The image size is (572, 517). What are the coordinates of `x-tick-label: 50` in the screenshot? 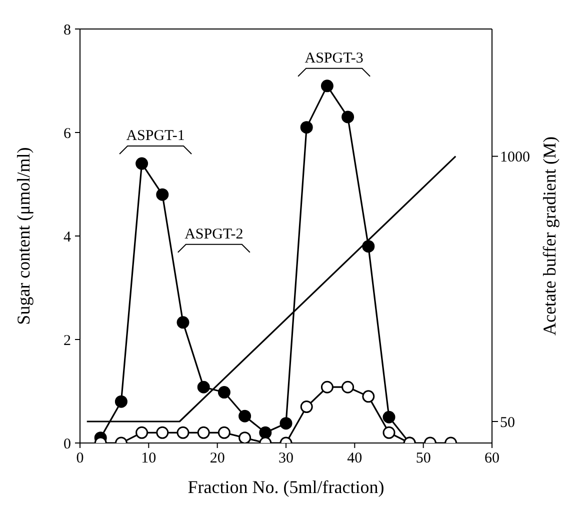 It's located at (423, 458).